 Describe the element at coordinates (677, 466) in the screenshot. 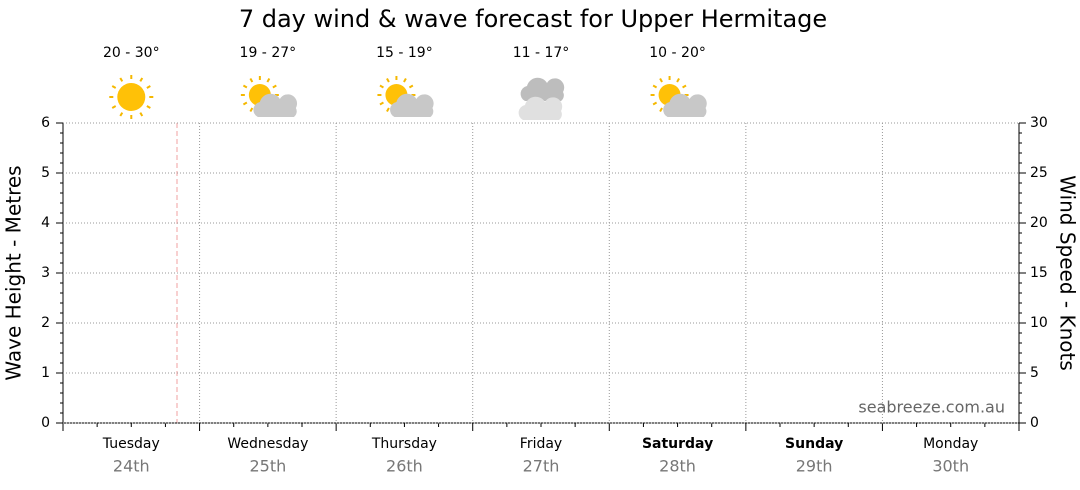

I see `date-label: 28th` at that location.